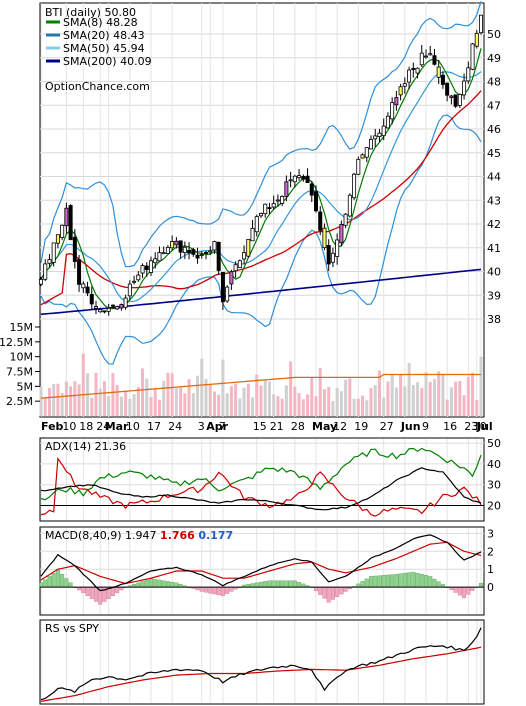 The height and width of the screenshot is (706, 526). I want to click on adx-series, so click(262, 482).